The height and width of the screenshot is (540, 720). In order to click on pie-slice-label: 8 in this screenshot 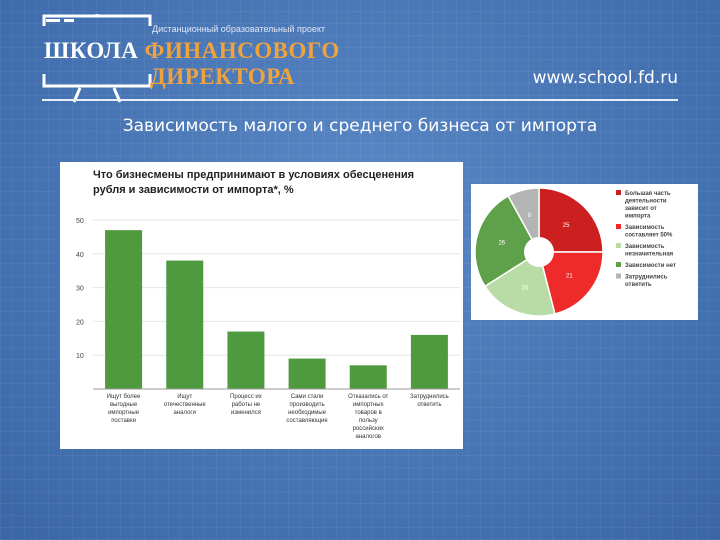, I will do `click(530, 216)`.